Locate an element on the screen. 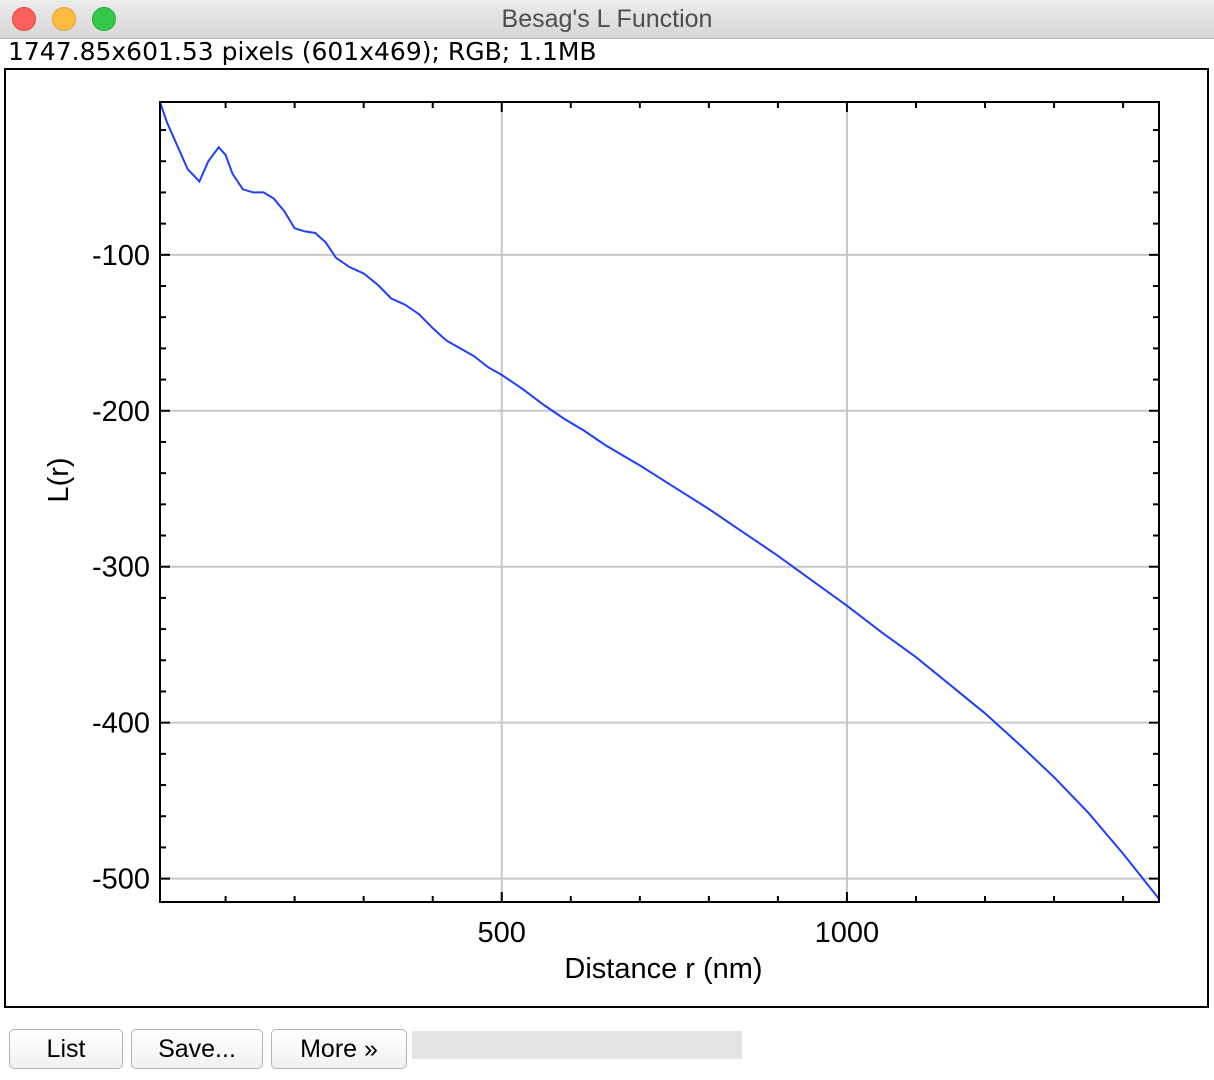 This screenshot has height=1080, width=1214. x-axis-label: Distance r (nm) is located at coordinates (663, 969).